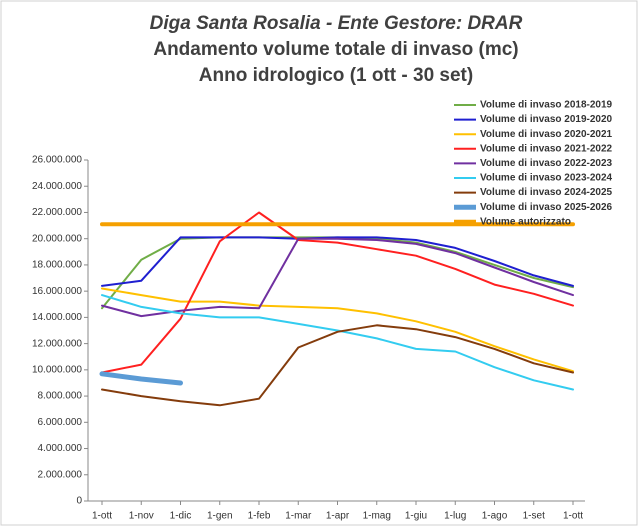 Image resolution: width=640 pixels, height=528 pixels. I want to click on x-tick-label: 1-lug, so click(455, 516).